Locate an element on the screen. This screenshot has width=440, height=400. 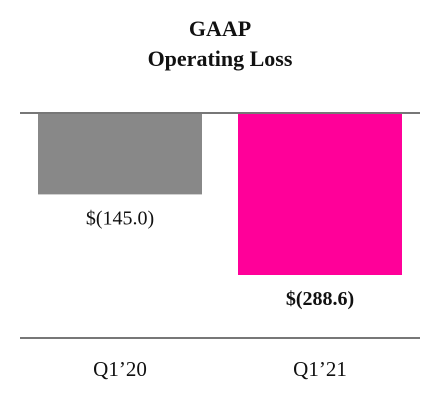
chart-title: GAAP is located at coordinates (220, 28).